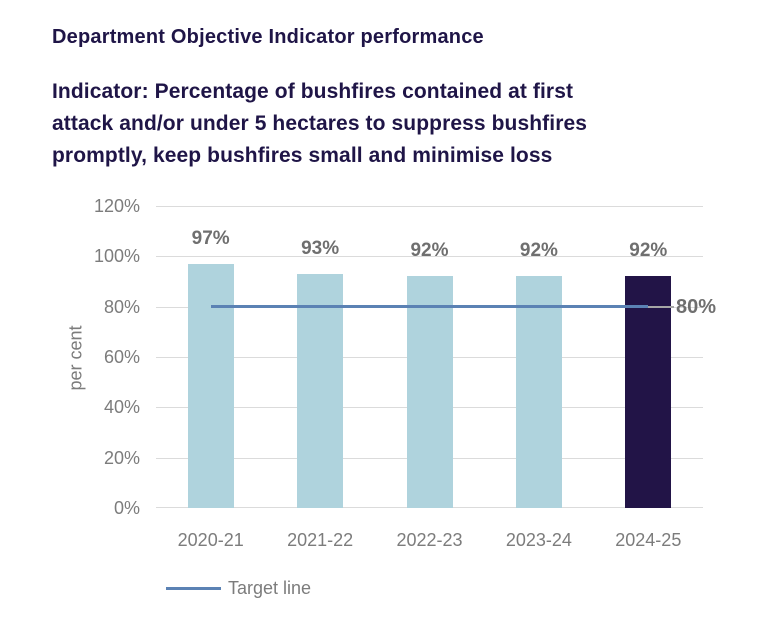  Describe the element at coordinates (429, 540) in the screenshot. I see `x-axis-label-2022-23: 2022-23` at that location.